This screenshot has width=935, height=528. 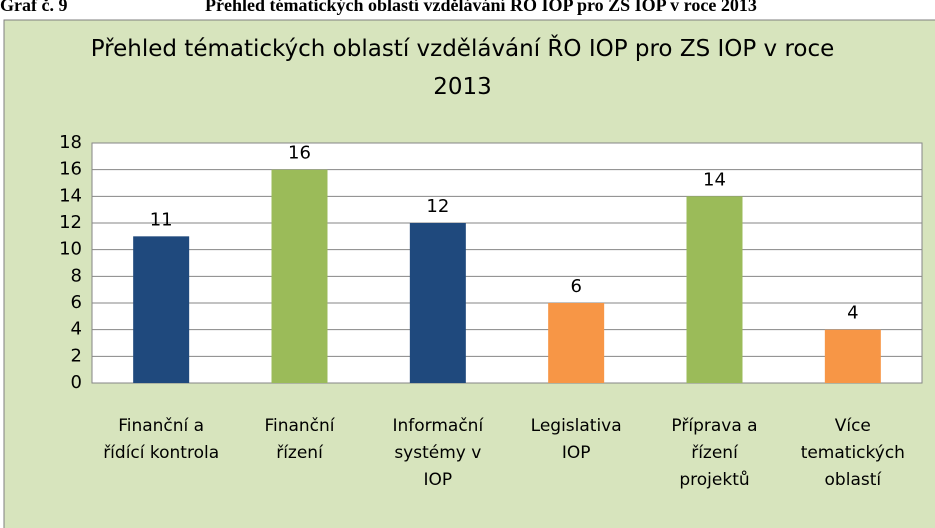 What do you see at coordinates (76, 302) in the screenshot?
I see `y-tick-label: 6` at bounding box center [76, 302].